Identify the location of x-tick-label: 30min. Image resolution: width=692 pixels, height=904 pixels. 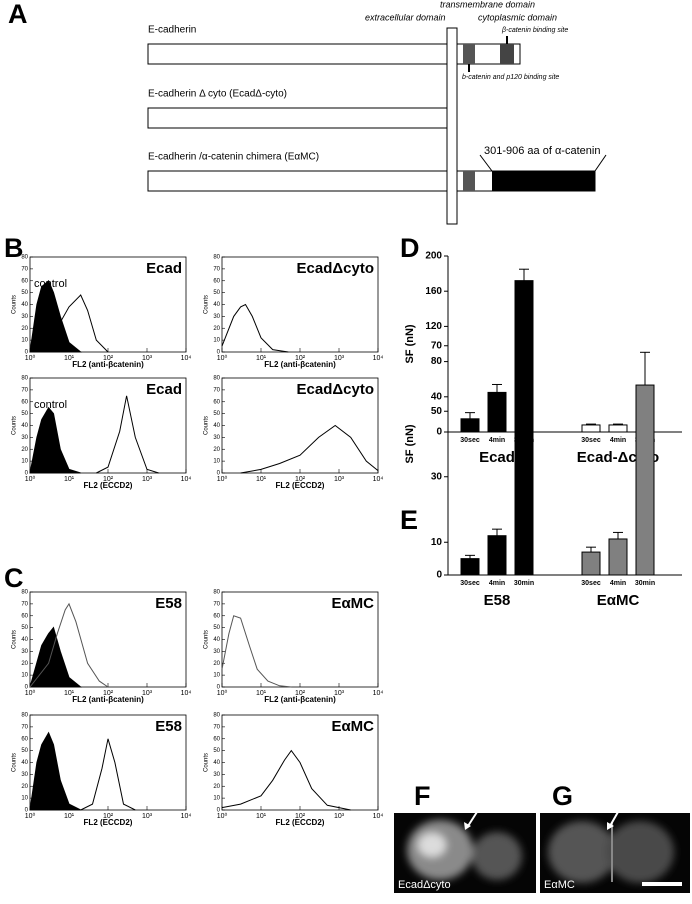
(524, 583).